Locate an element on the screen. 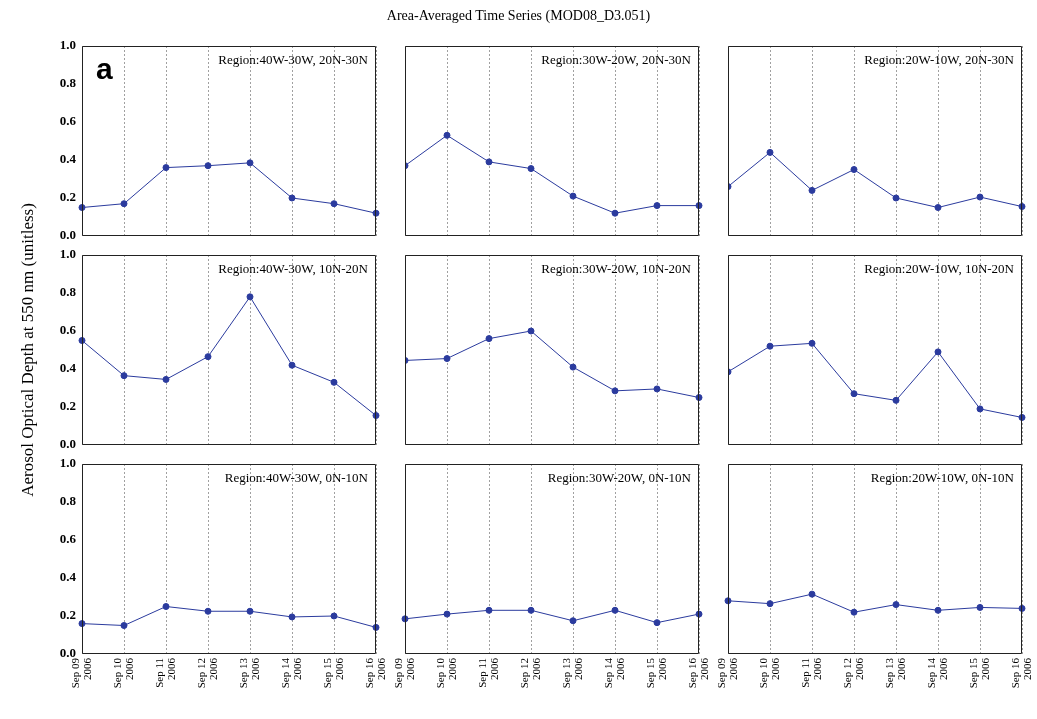  text: Region:30W-20W, 20N-30N is located at coordinates (616, 59).